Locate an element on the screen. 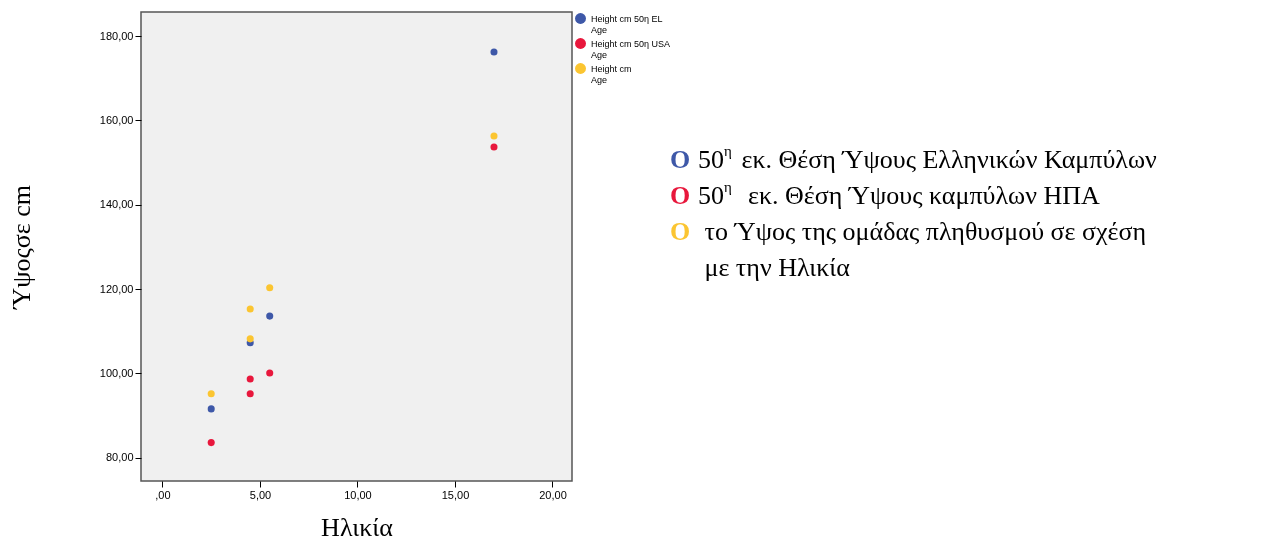 The width and height of the screenshot is (1285, 546). text: O το Ύψος της ομάδας πληθυσμού σε σχέση με την Ηλικία is located at coordinates (908, 249).